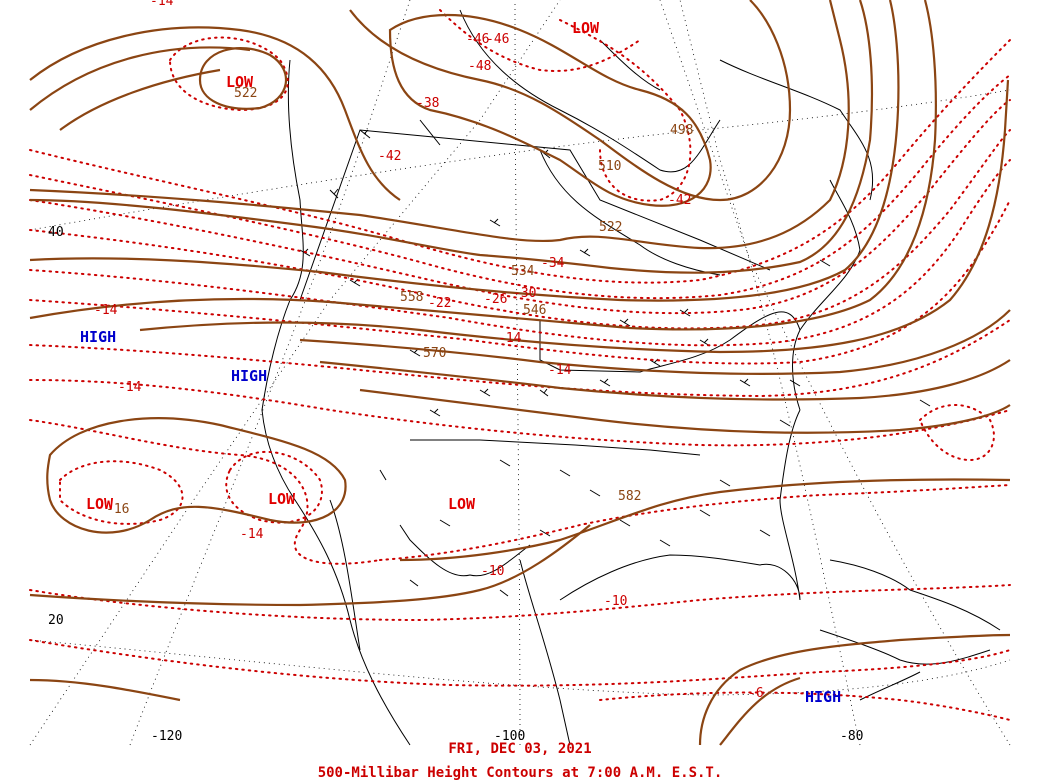 The height and width of the screenshot is (781, 1040). I want to click on height-label: 570, so click(434, 353).